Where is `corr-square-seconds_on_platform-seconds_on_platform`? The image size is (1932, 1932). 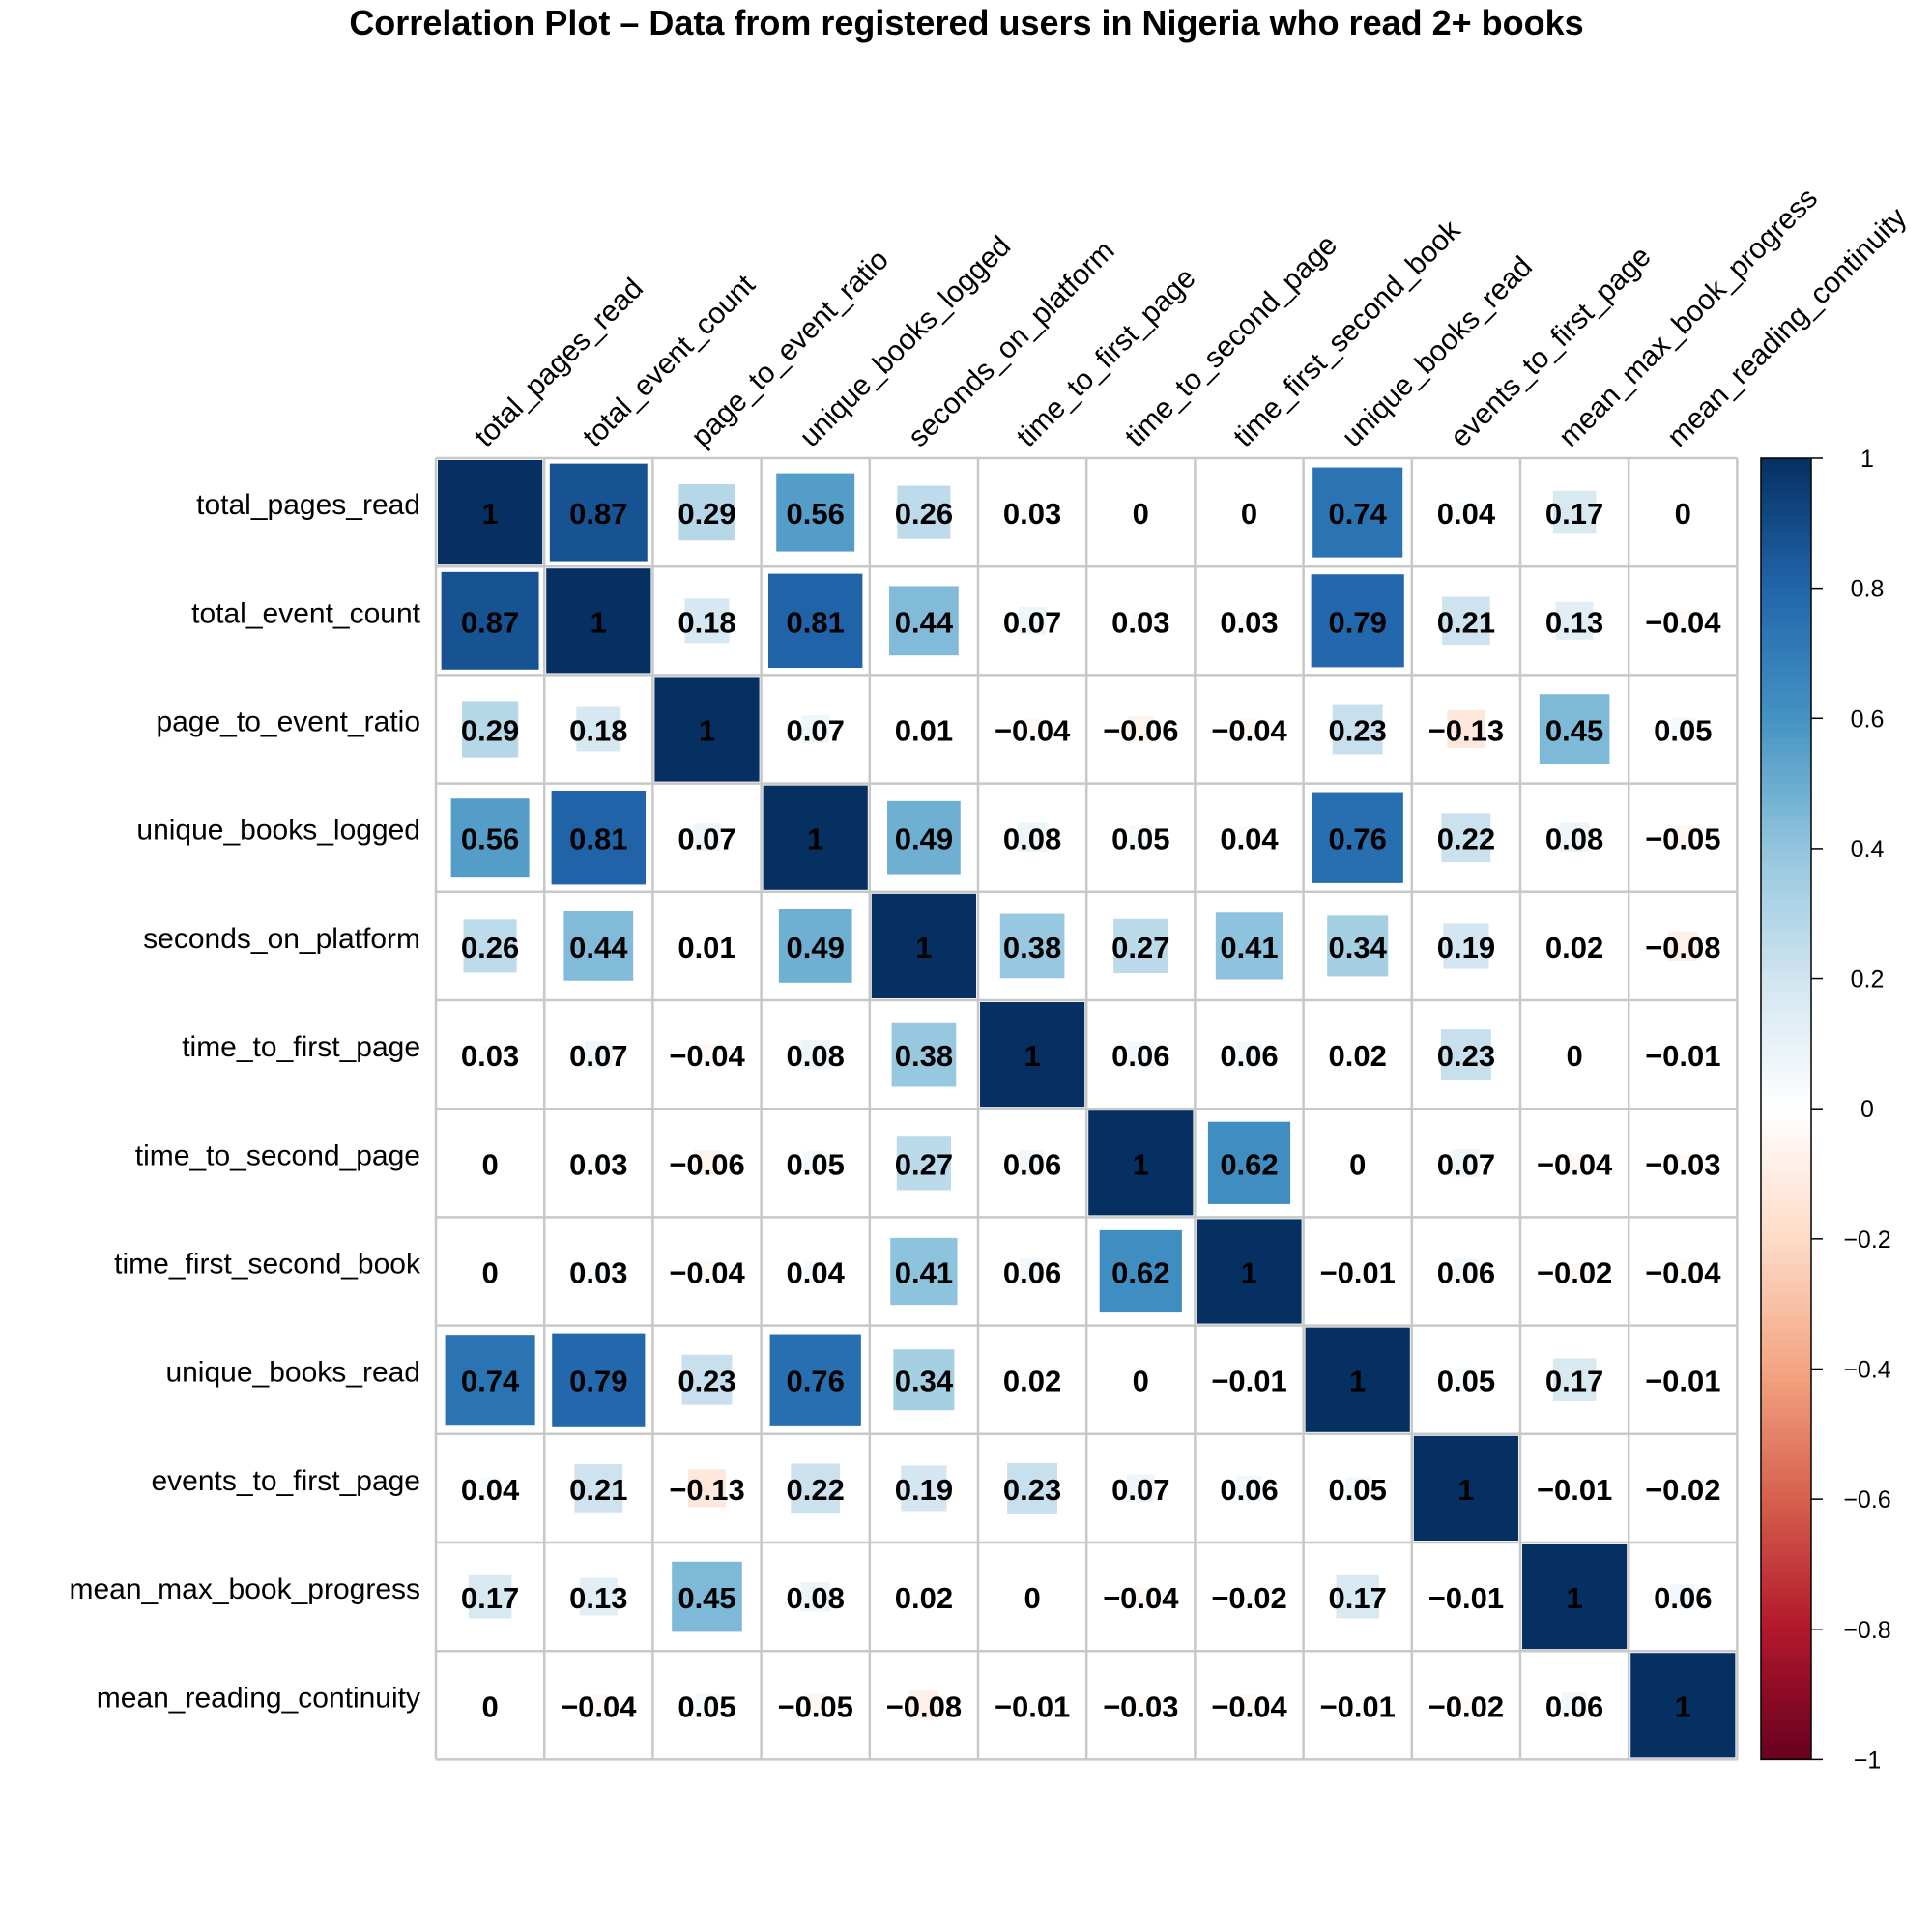 corr-square-seconds_on_platform-seconds_on_platform is located at coordinates (923, 945).